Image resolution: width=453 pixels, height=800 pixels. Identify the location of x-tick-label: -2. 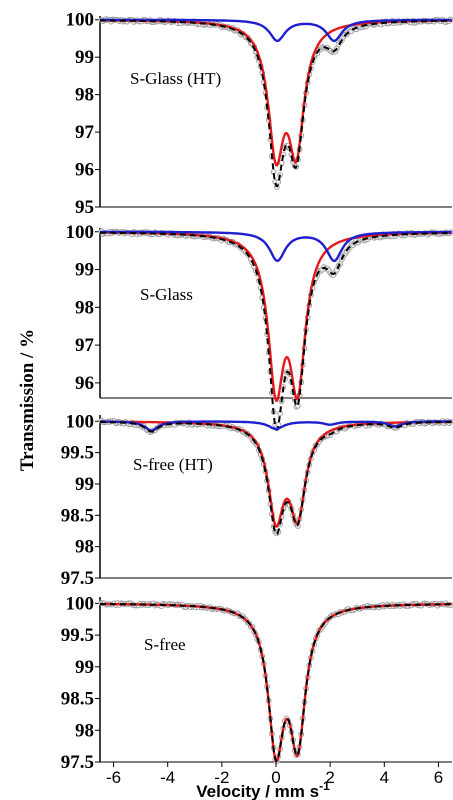
(221, 777).